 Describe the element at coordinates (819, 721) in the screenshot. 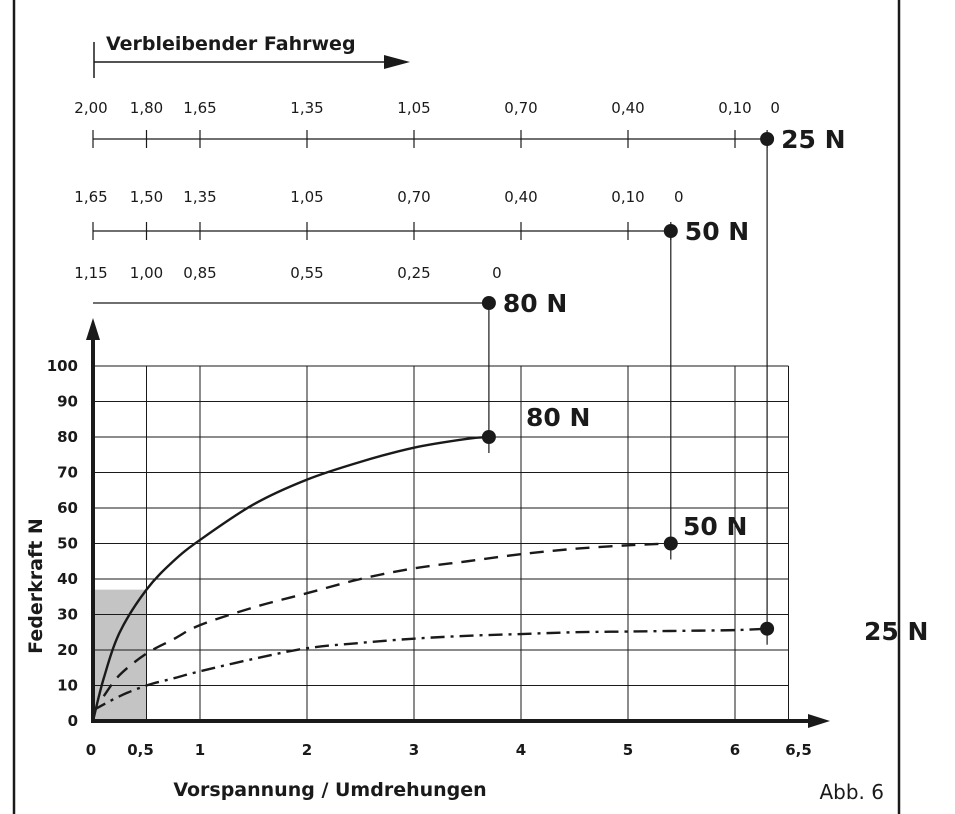

I see `x-axis-arrowhead` at that location.